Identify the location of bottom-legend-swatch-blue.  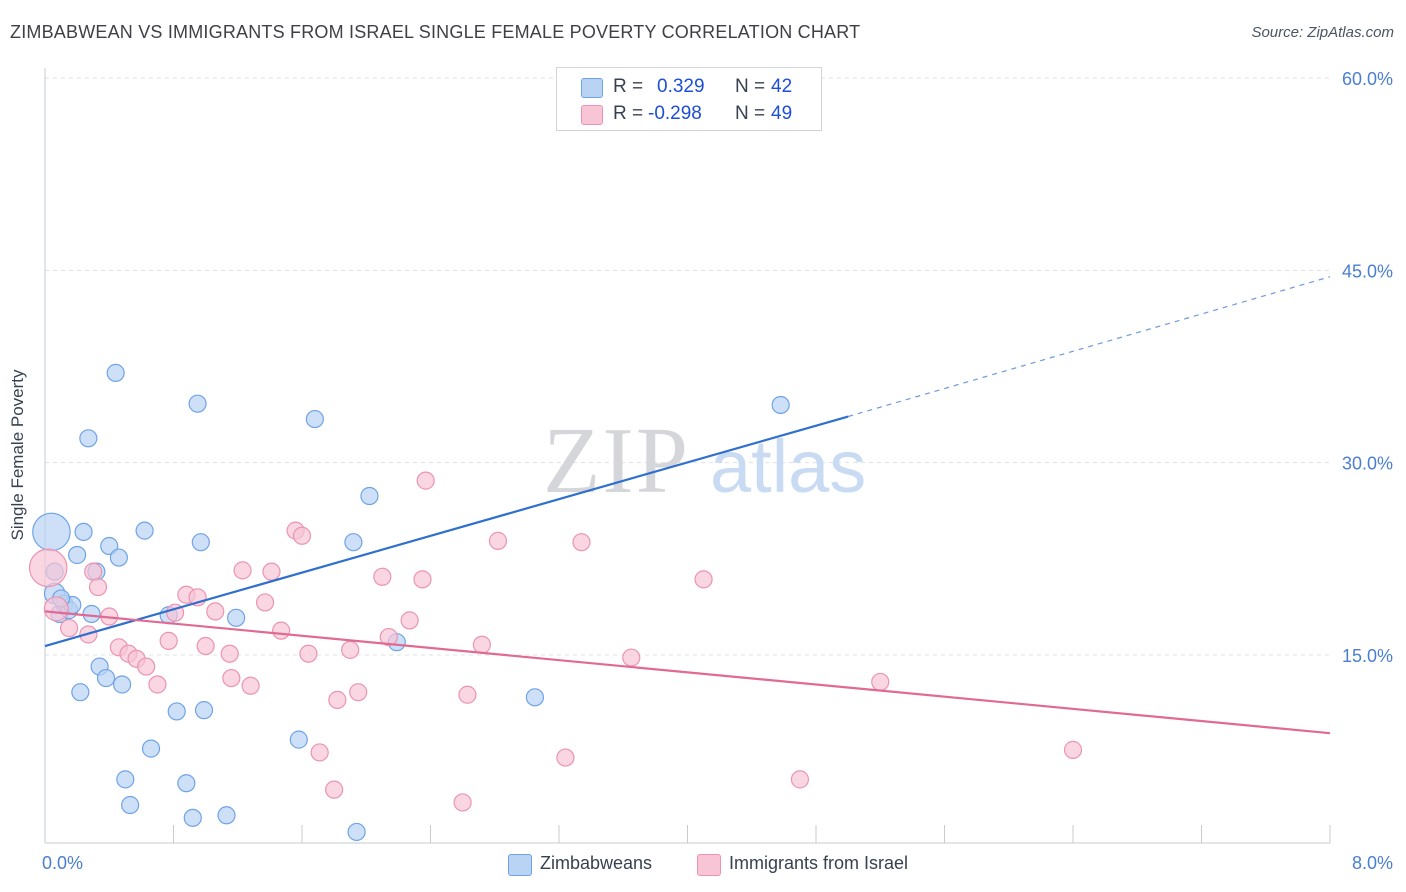
(520, 865).